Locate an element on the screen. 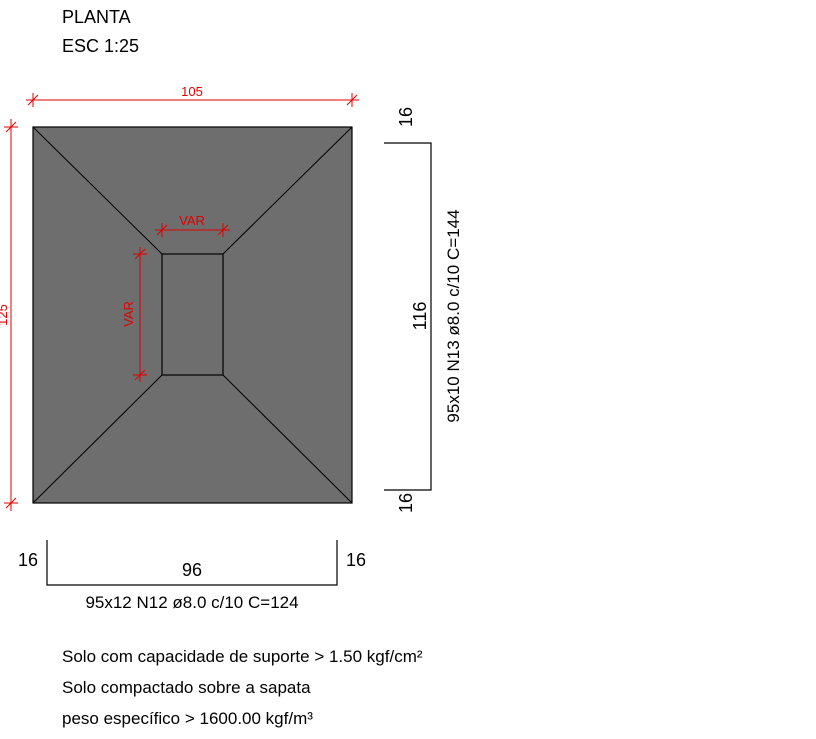 The height and width of the screenshot is (739, 816). rebar-horizontal-hook-left: 16 is located at coordinates (28, 560).